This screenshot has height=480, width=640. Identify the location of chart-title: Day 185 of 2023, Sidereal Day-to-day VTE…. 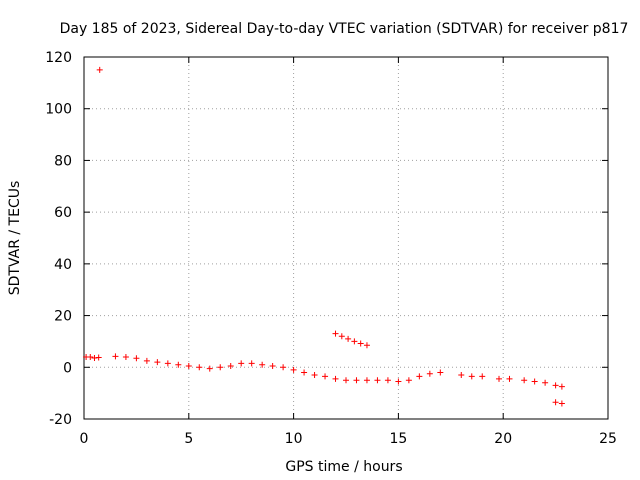
(344, 29).